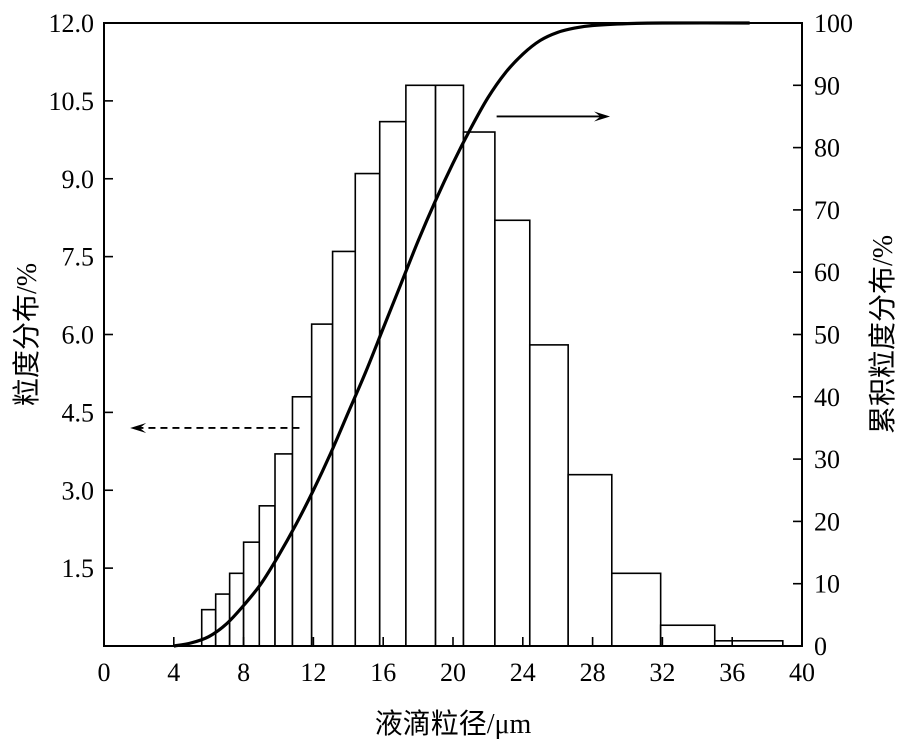 This screenshot has height=745, width=914. Describe the element at coordinates (453, 724) in the screenshot. I see `x-axis-label: 液滴粒径/μm` at that location.